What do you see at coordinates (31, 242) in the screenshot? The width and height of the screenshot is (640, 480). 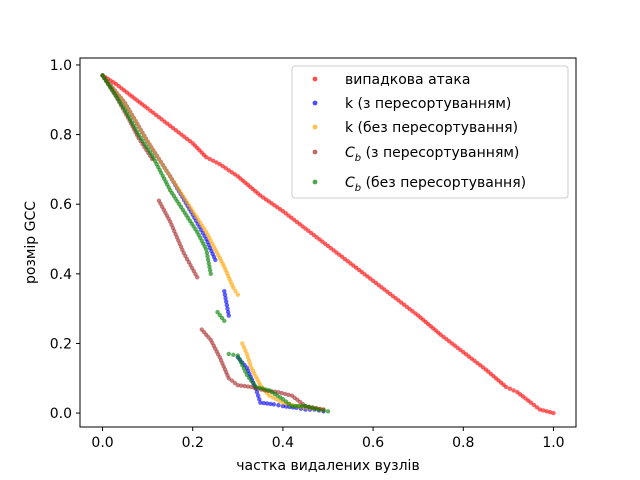 I see `y-axis-label: розмір GCC` at bounding box center [31, 242].